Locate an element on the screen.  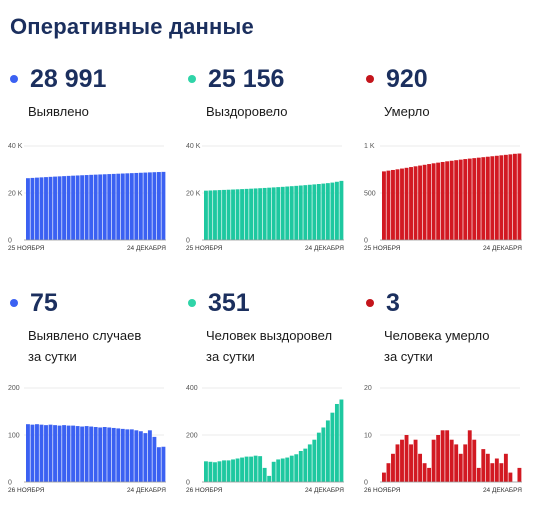
stat-value: 3 is located at coordinates (393, 302).